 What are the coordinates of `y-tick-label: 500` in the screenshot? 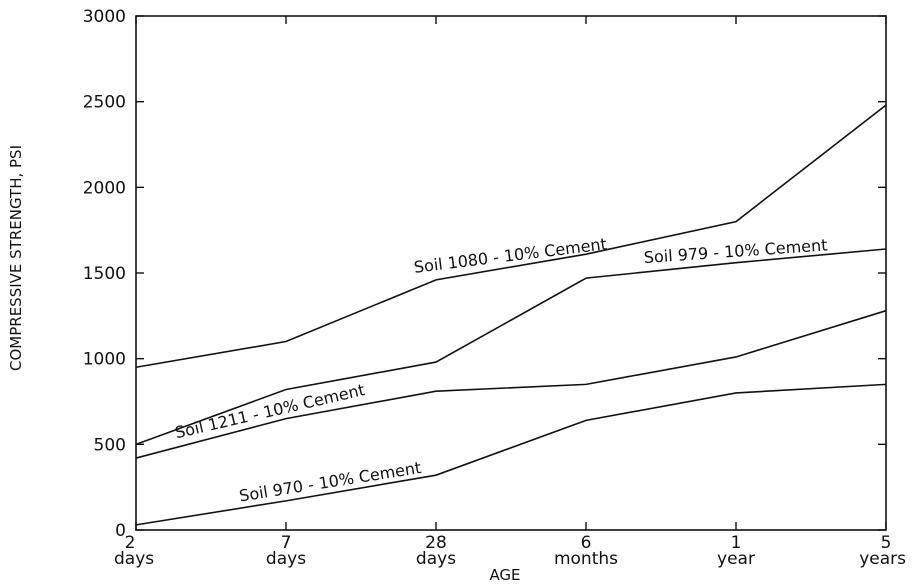 It's located at (110, 445).